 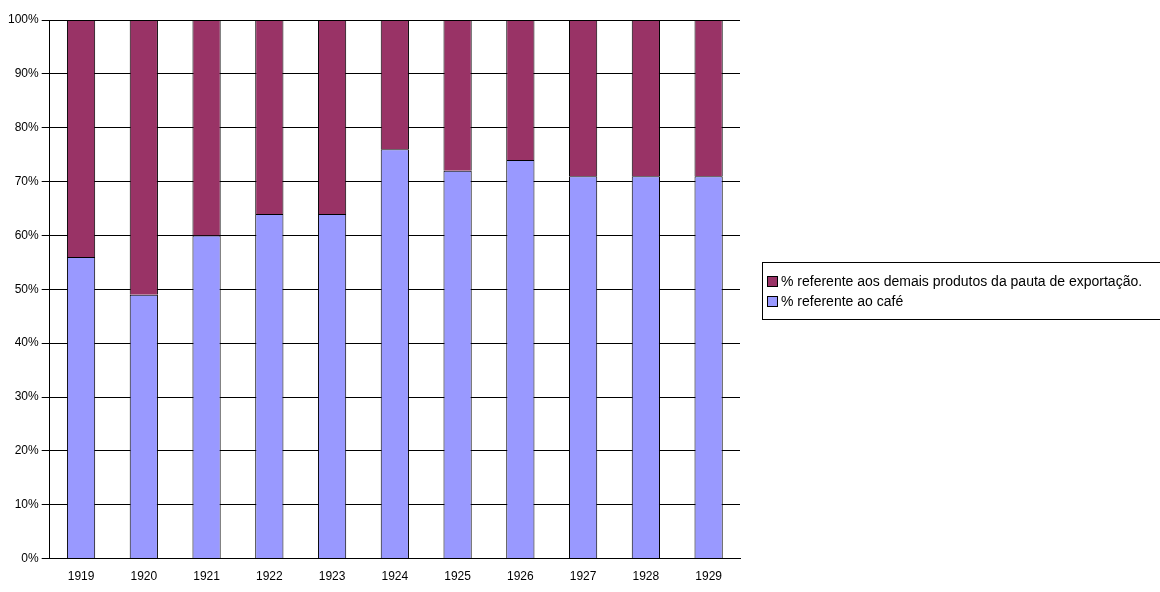 I want to click on x-tick-label: 1925, so click(x=458, y=576).